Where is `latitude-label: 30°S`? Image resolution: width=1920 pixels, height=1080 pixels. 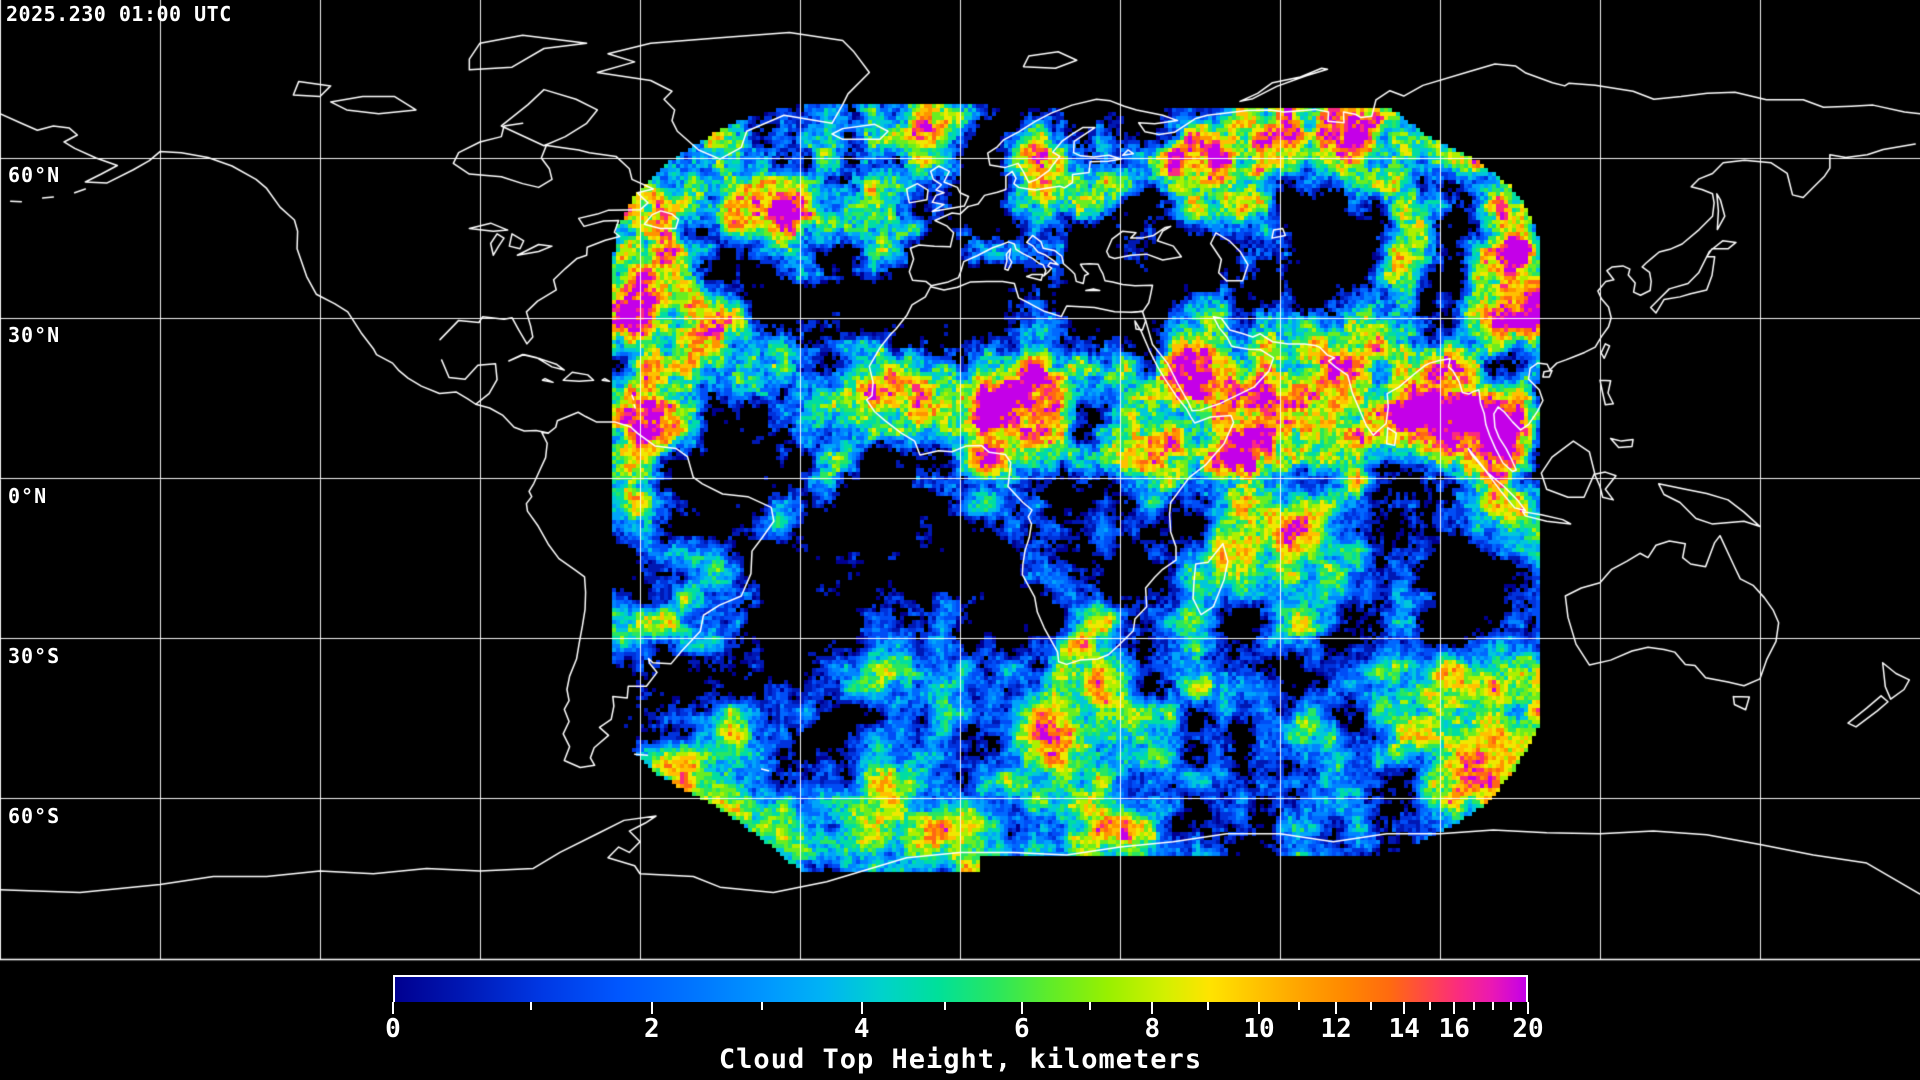 latitude-label: 30°S is located at coordinates (34, 656).